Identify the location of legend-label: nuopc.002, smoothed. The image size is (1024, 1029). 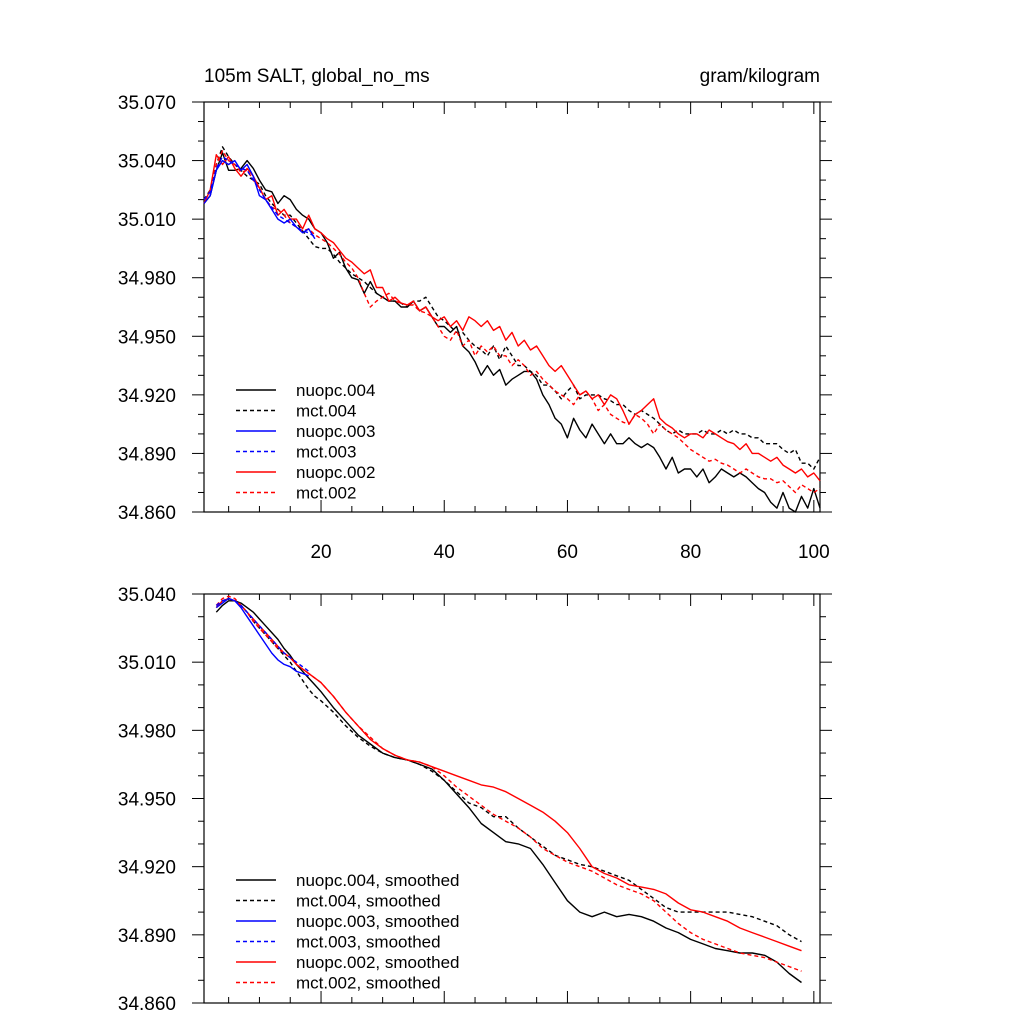
(378, 962).